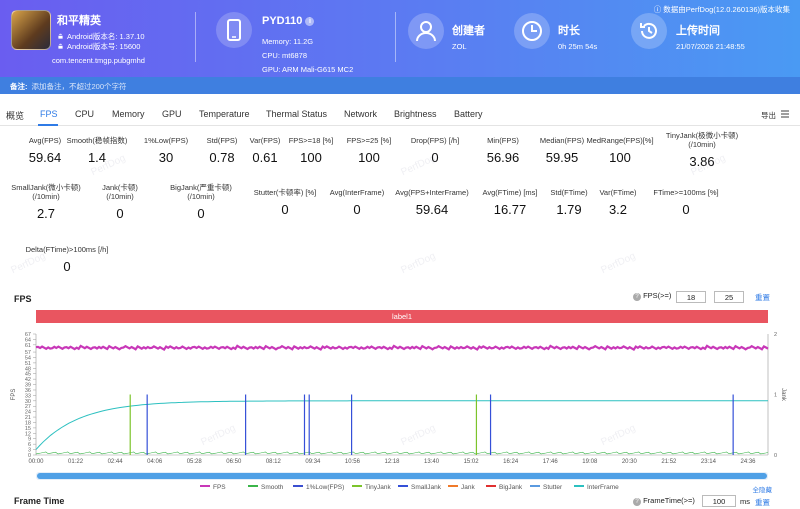 The image size is (800, 509). I want to click on legend-item-tinyjank: TinyJank, so click(371, 487).